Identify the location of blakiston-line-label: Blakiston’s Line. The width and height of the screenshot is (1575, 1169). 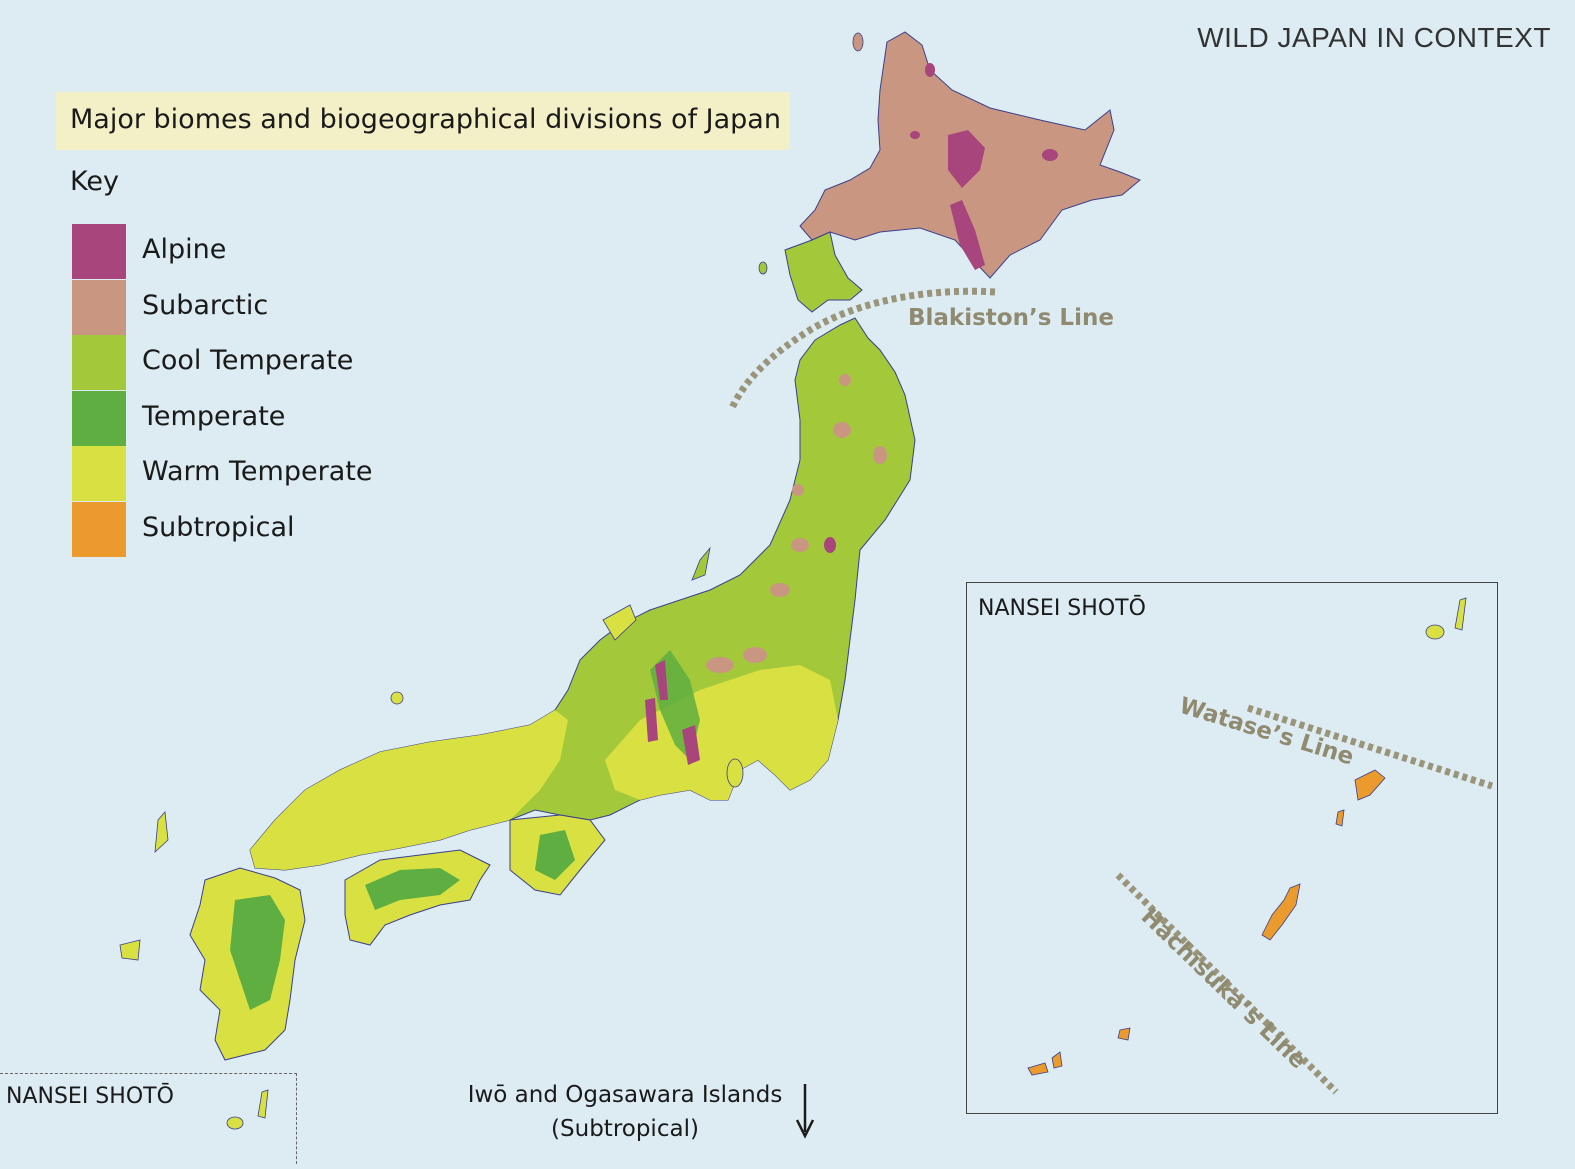
(1011, 318).